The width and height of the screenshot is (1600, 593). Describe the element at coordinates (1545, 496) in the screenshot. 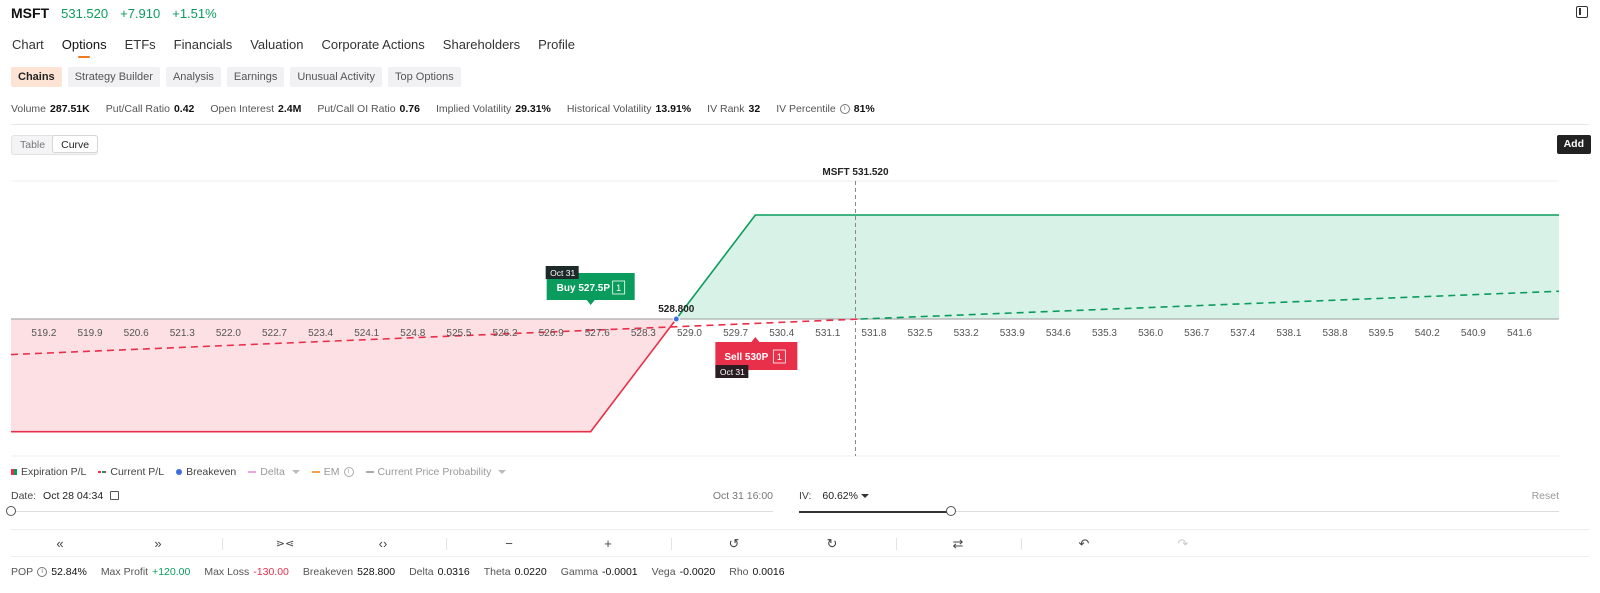

I see `reset-button: Reset` at that location.